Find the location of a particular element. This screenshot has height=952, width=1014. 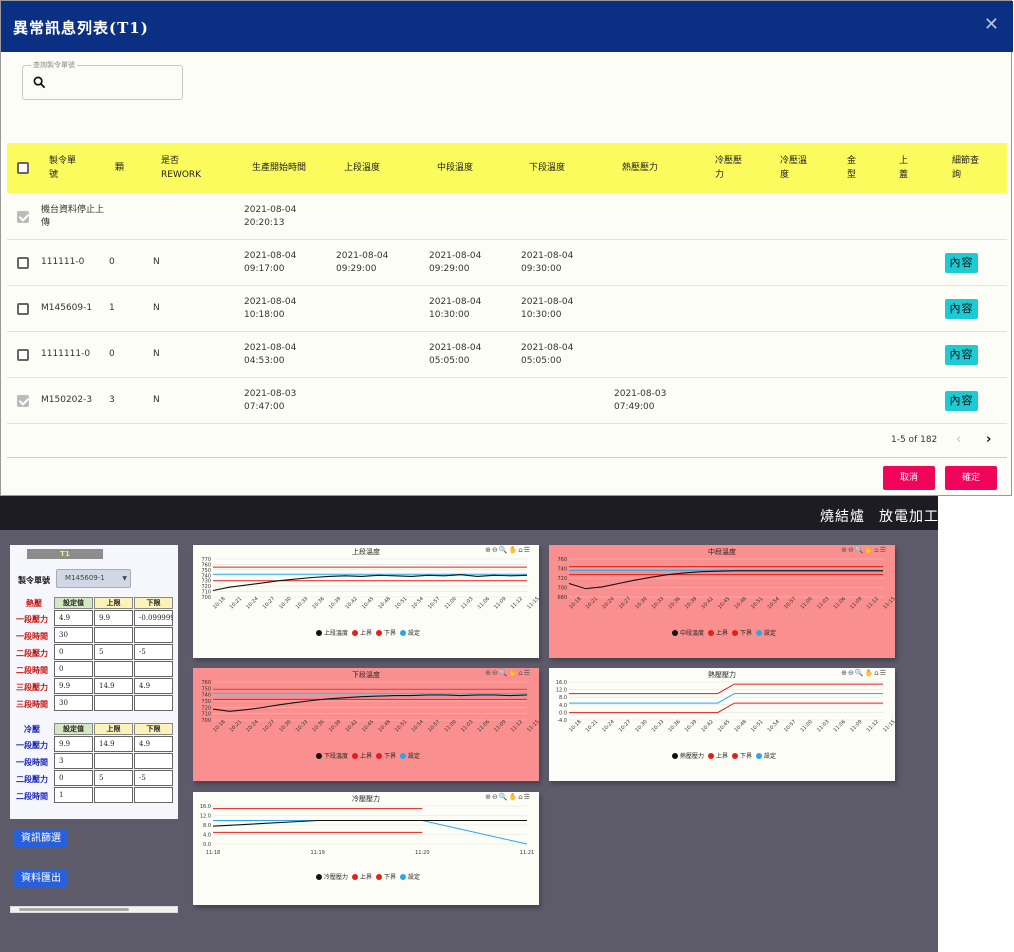

chart-legend: 上段溫度 上界 下界 設定 is located at coordinates (366, 632).